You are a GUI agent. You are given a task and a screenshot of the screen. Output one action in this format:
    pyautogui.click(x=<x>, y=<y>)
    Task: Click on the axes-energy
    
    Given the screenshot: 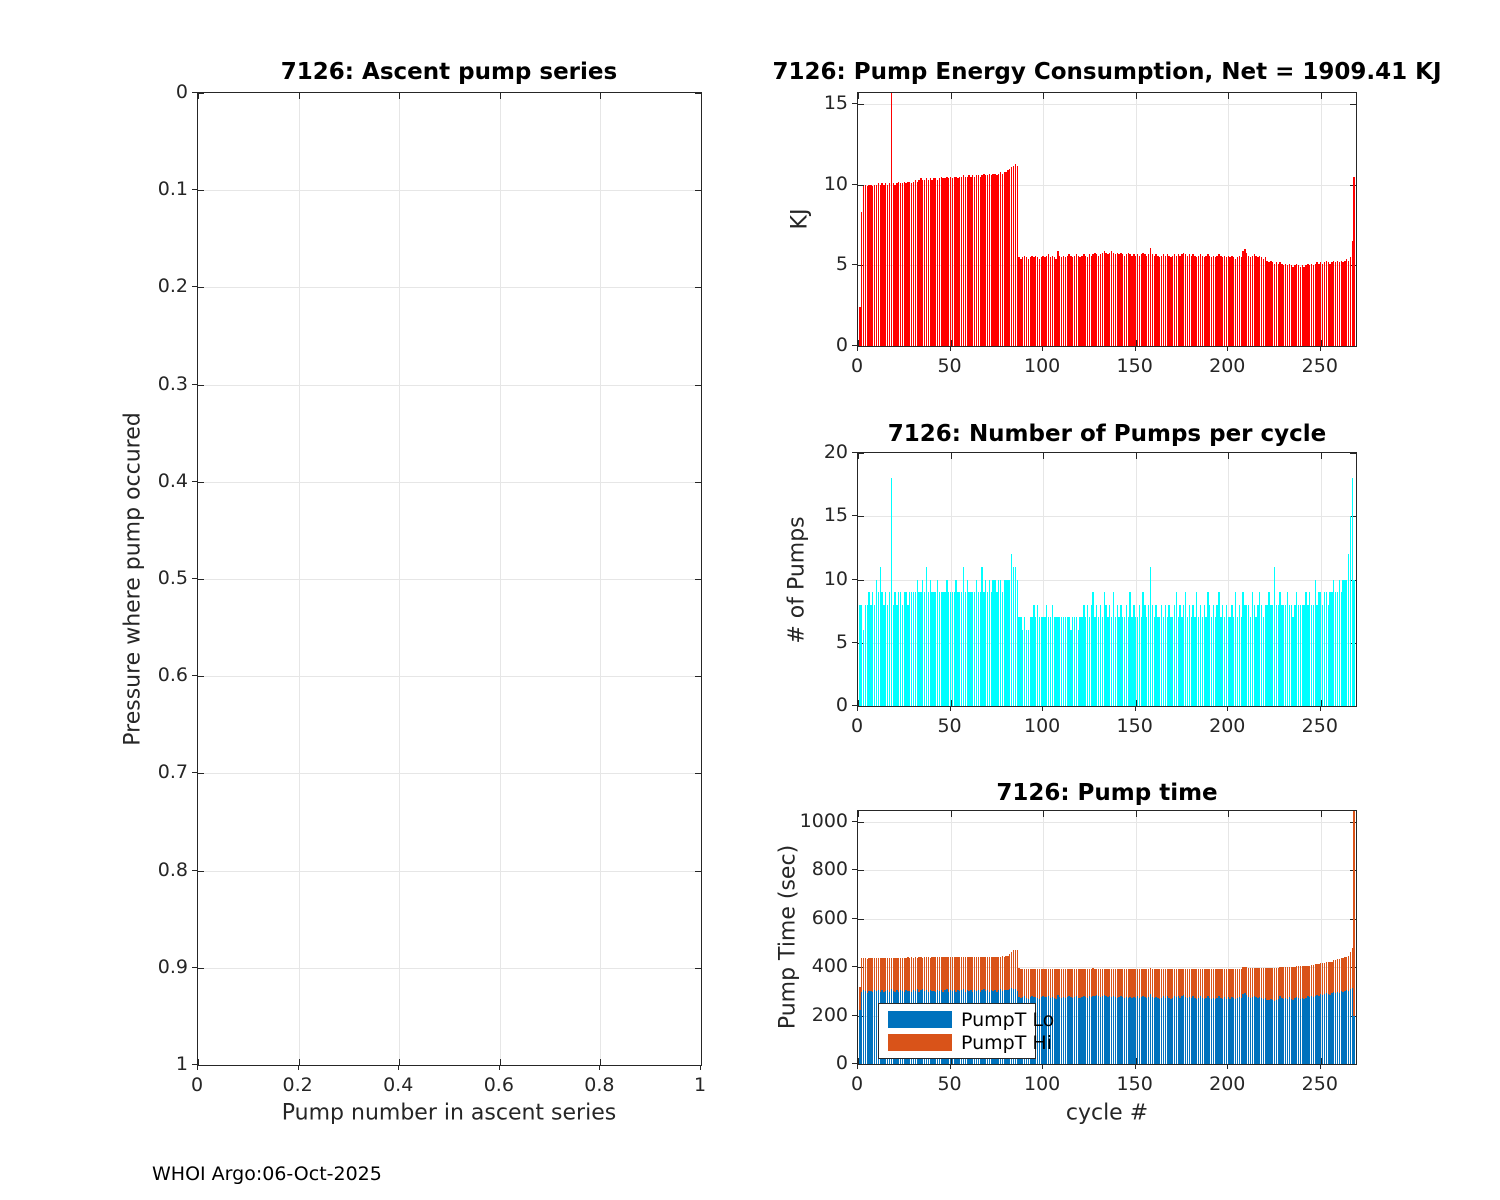 What is the action you would take?
    pyautogui.click(x=1107, y=219)
    